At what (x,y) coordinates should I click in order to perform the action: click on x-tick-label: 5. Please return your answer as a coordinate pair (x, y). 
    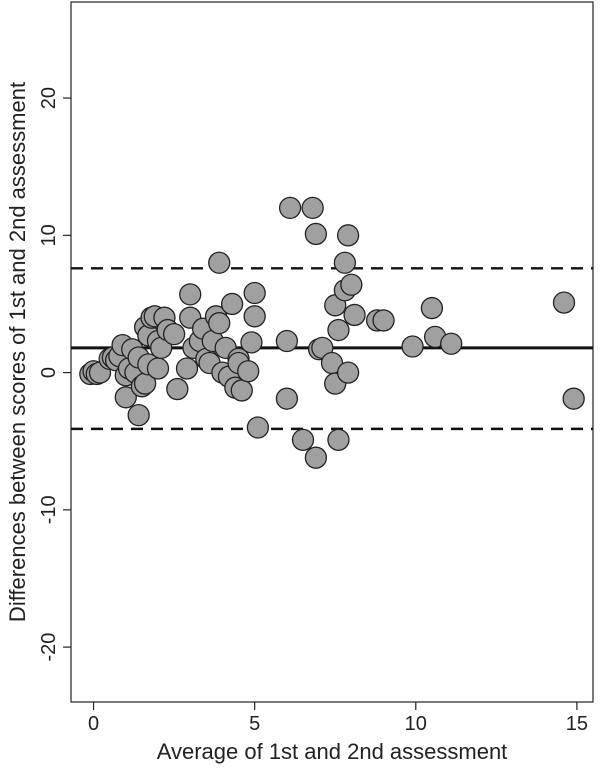
    Looking at the image, I should click on (254, 724).